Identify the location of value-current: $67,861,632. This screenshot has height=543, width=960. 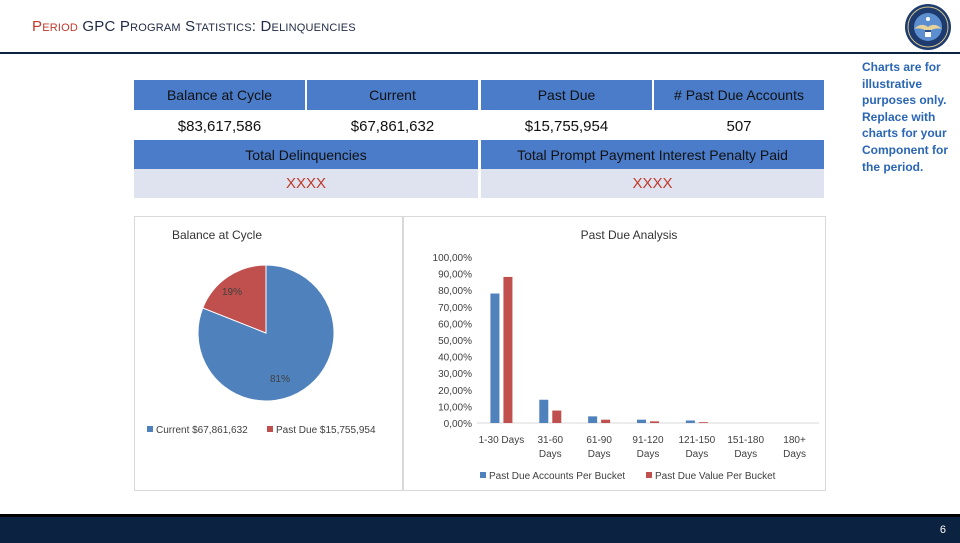
(392, 126).